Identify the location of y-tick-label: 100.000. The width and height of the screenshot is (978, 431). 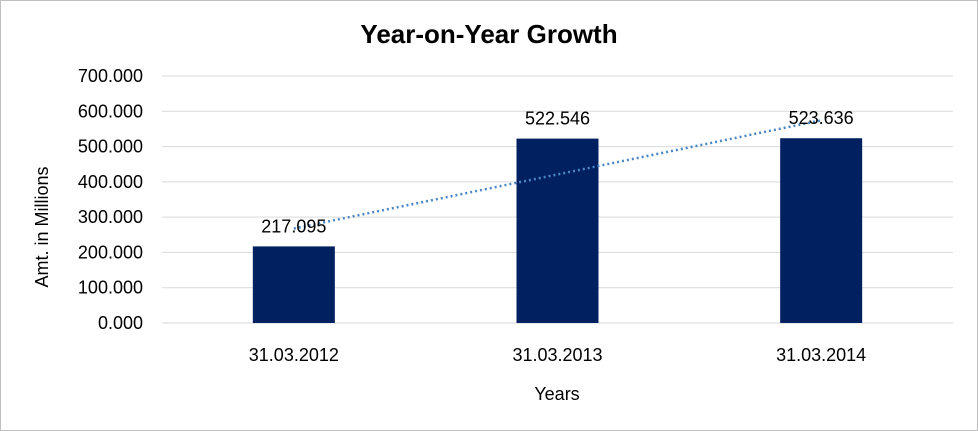
(110, 288).